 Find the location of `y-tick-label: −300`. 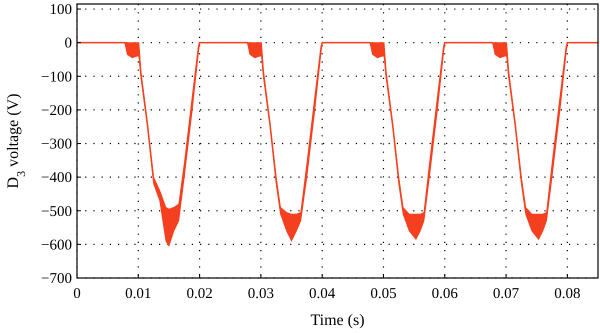

y-tick-label: −300 is located at coordinates (56, 144).